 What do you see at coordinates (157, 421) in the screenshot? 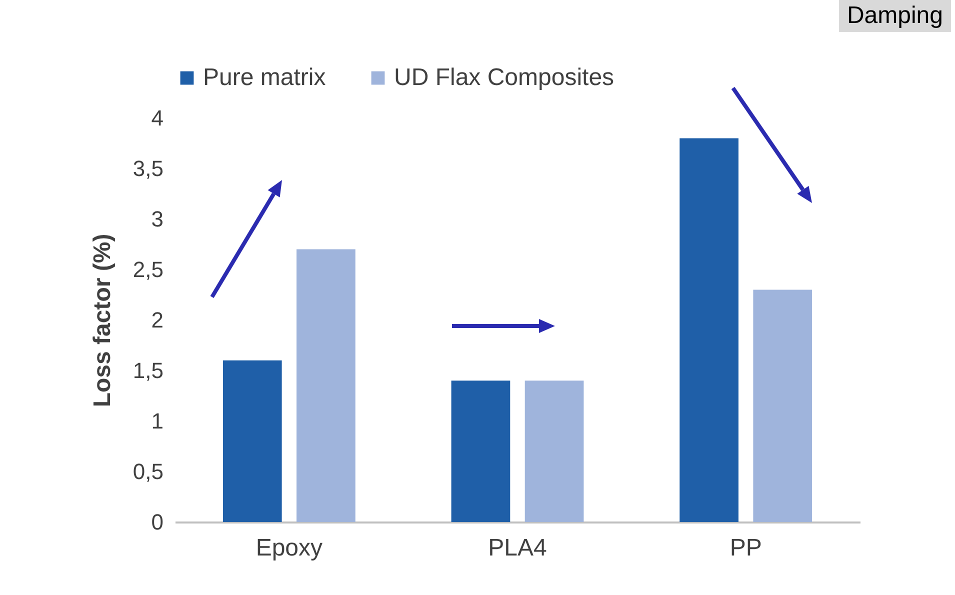
I see `y-tick-label: 1` at bounding box center [157, 421].